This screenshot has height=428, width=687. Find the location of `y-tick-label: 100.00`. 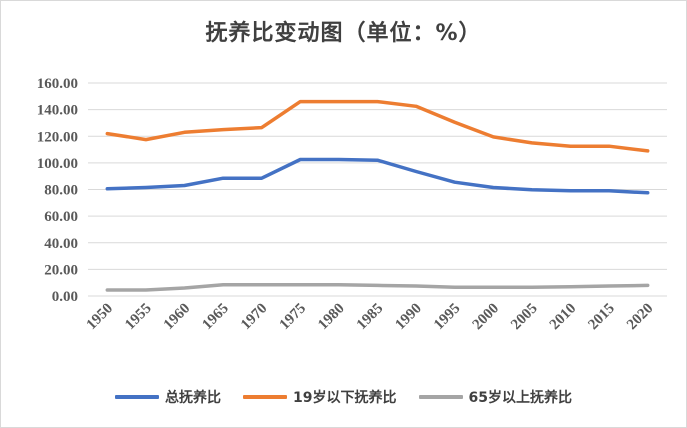

y-tick-label: 100.00 is located at coordinates (57, 164).